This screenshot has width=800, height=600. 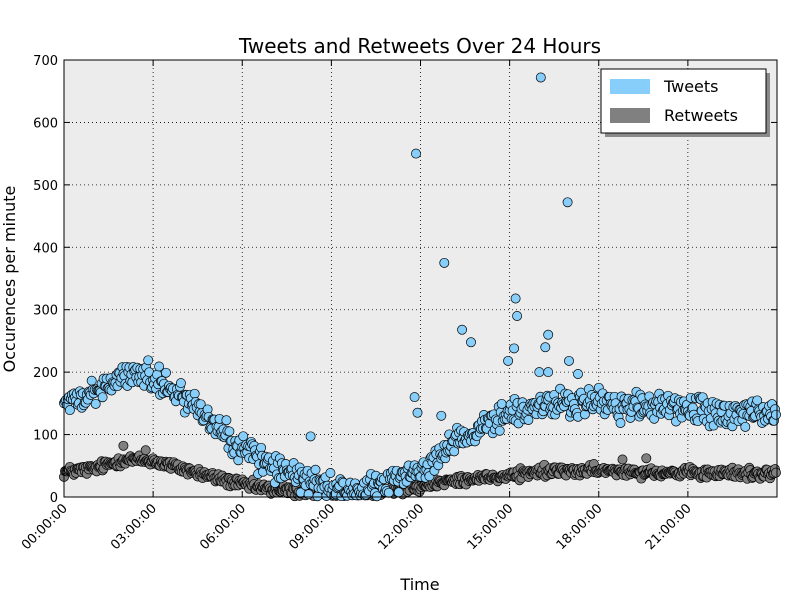 What do you see at coordinates (701, 115) in the screenshot?
I see `legend-label-retweets: Retweets` at bounding box center [701, 115].